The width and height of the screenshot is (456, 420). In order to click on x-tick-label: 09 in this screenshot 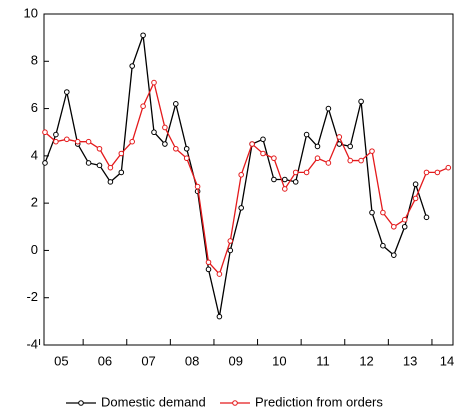, I will do `click(236, 360)`.